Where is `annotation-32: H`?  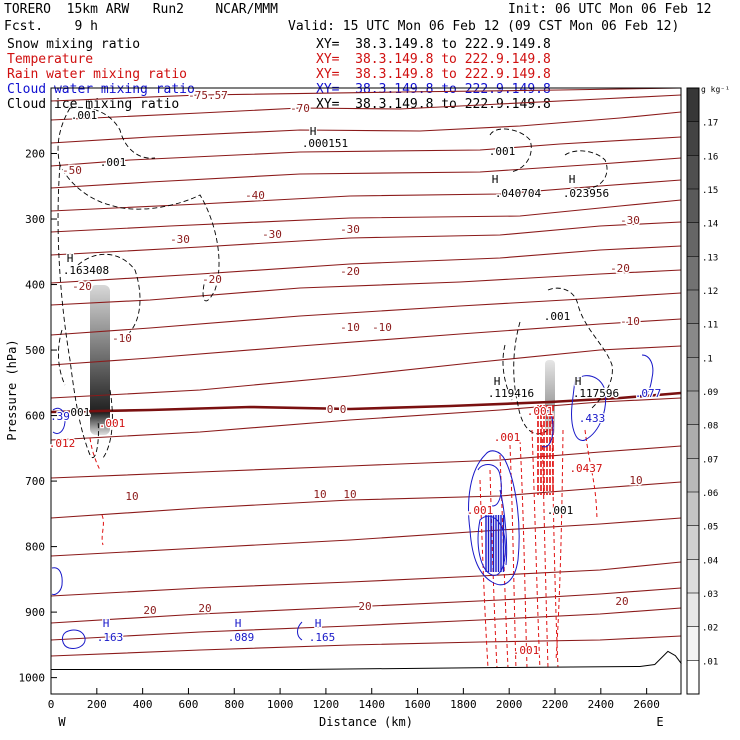 annotation-32: H is located at coordinates (318, 623).